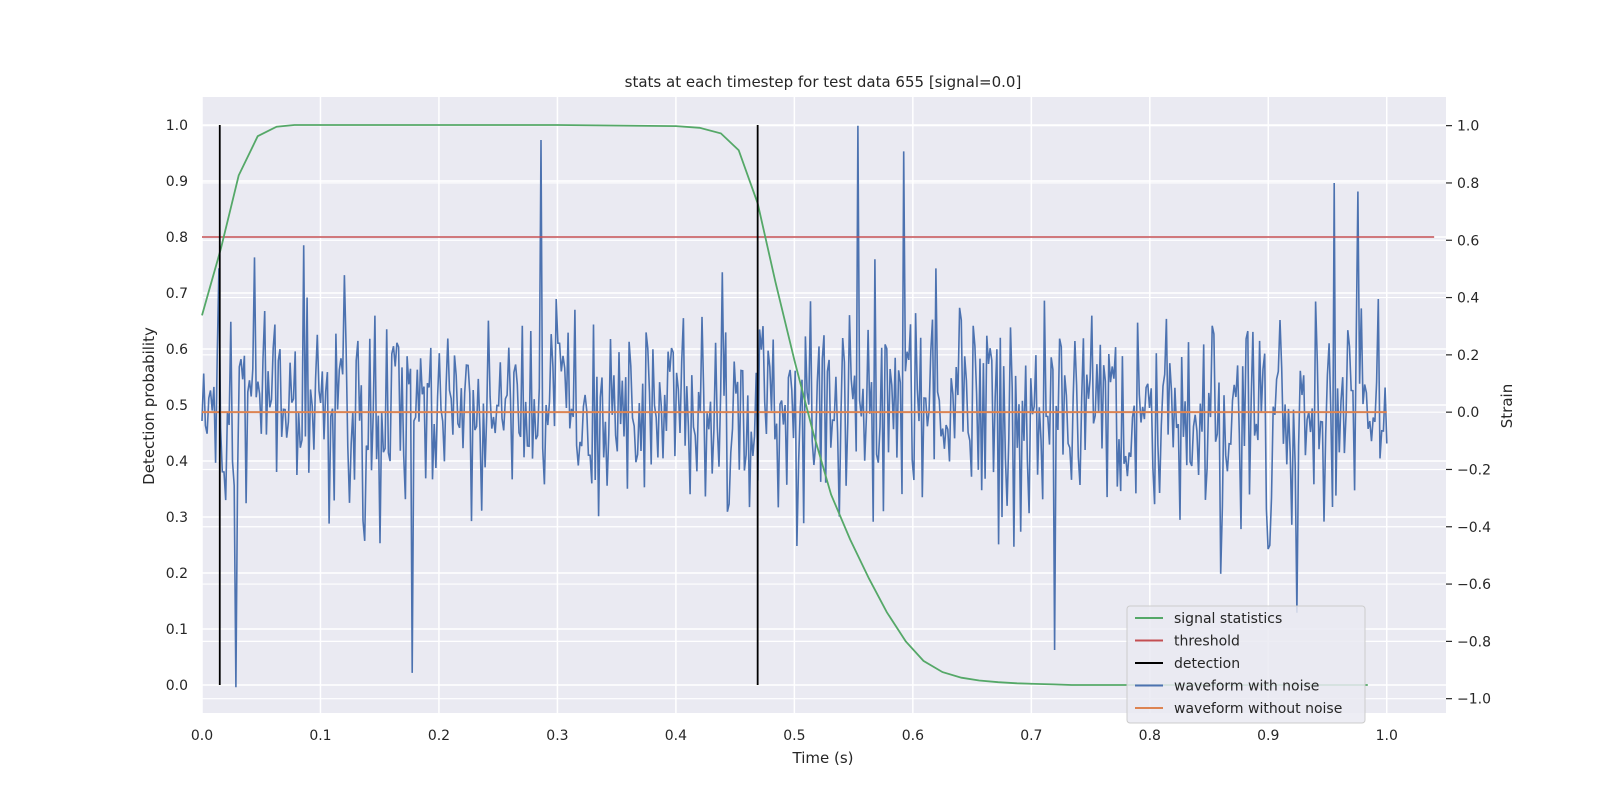 The width and height of the screenshot is (1600, 800). Describe the element at coordinates (439, 736) in the screenshot. I see `x-tick-label: 0.2` at that location.